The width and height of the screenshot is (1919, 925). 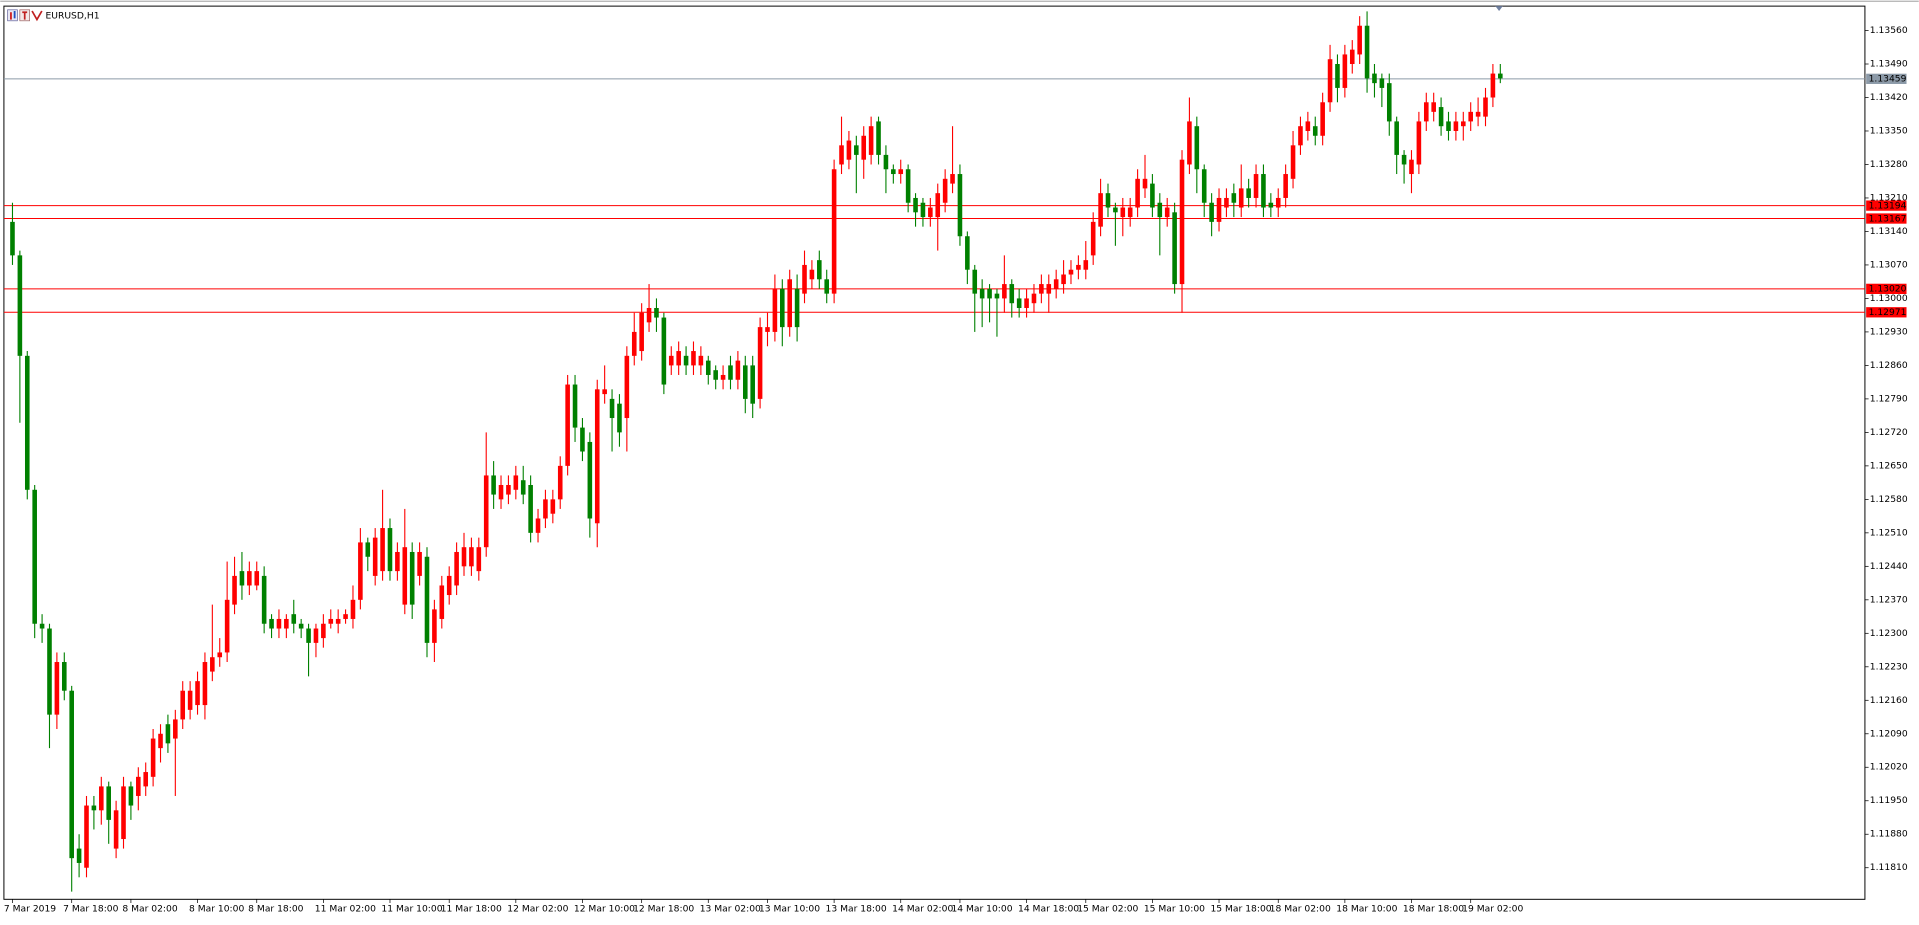 What do you see at coordinates (730, 909) in the screenshot?
I see `x-tick-label: 13 Mar 02:00` at bounding box center [730, 909].